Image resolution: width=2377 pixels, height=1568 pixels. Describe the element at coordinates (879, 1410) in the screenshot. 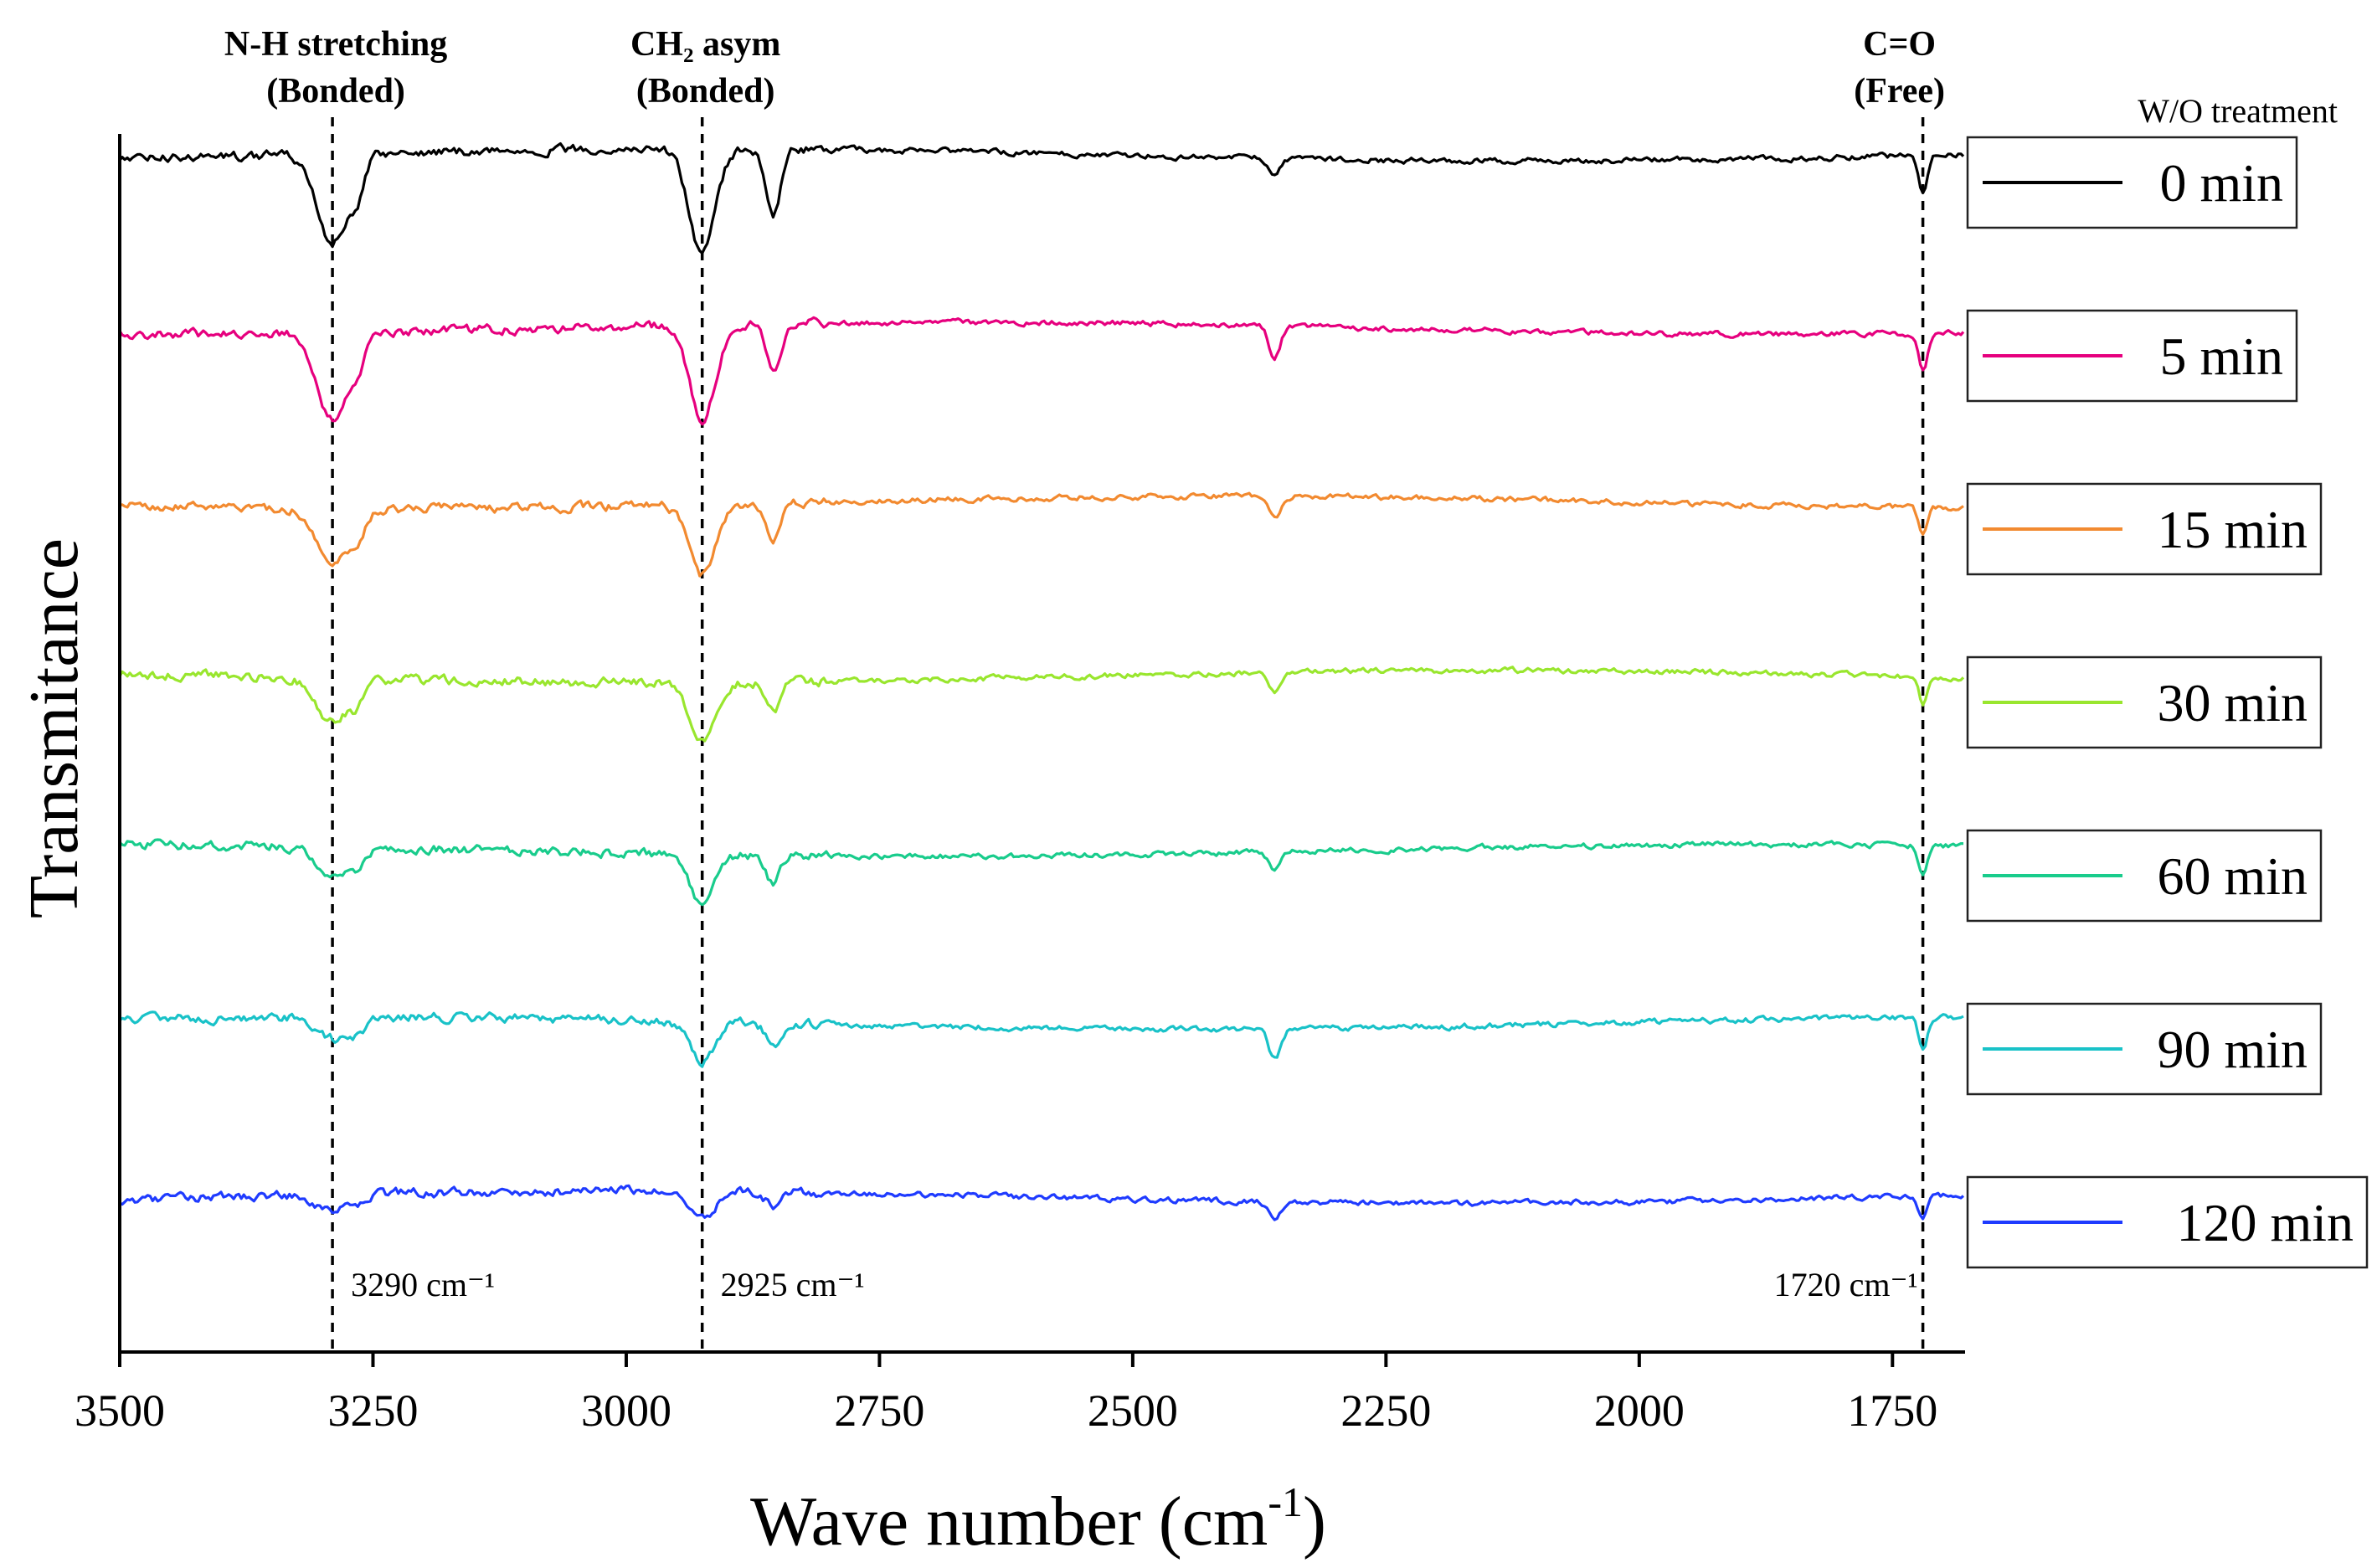

I see `x-tick-label-2750: 2750` at that location.